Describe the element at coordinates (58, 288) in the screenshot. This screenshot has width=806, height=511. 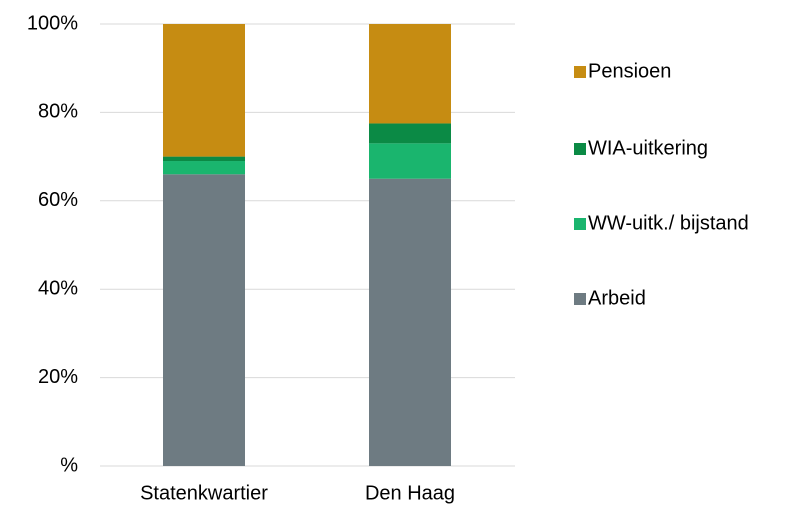
I see `y-tick-label: 40%` at that location.